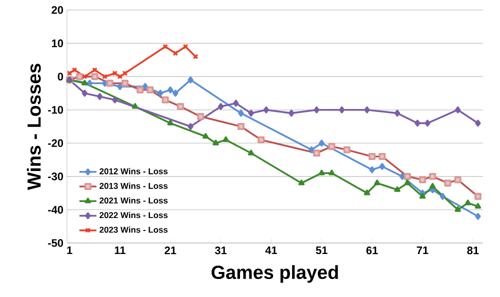  What do you see at coordinates (271, 250) in the screenshot?
I see `x-tick-label: 41` at bounding box center [271, 250].